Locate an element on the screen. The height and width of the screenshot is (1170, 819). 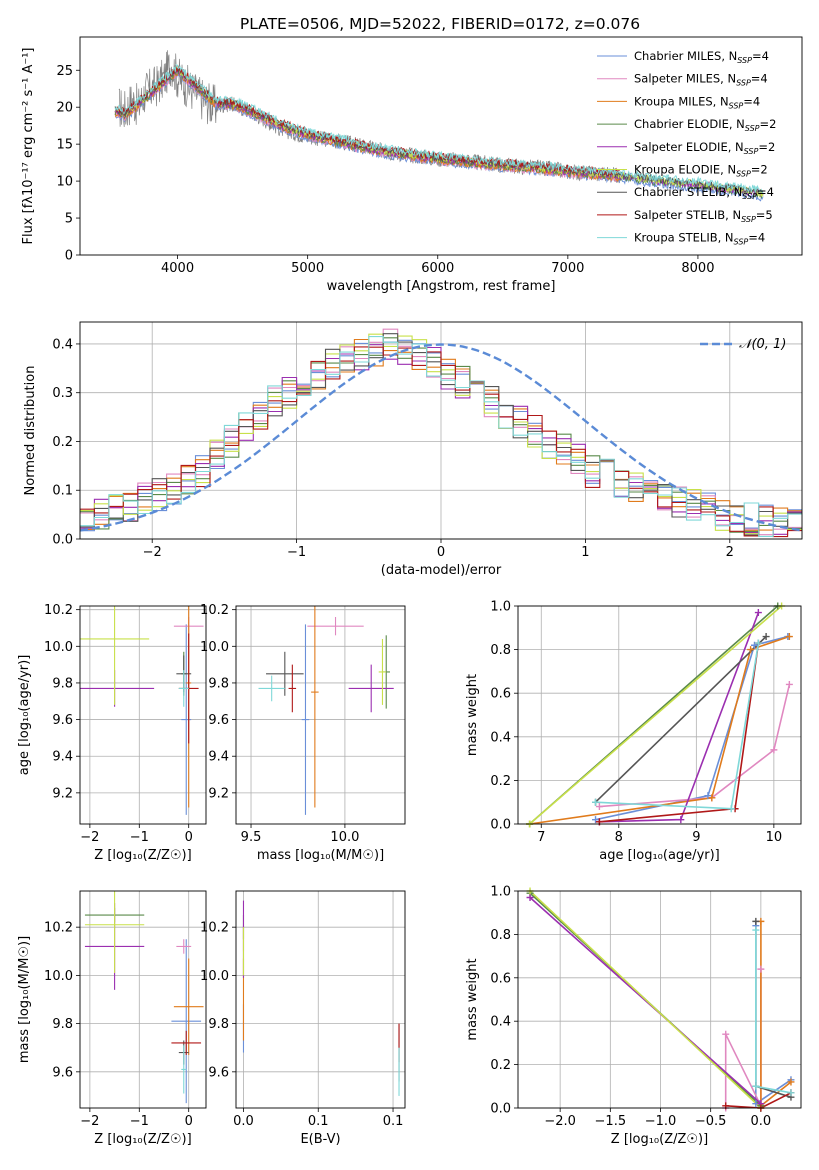
age-vs-mass-frame is located at coordinates (320, 715).